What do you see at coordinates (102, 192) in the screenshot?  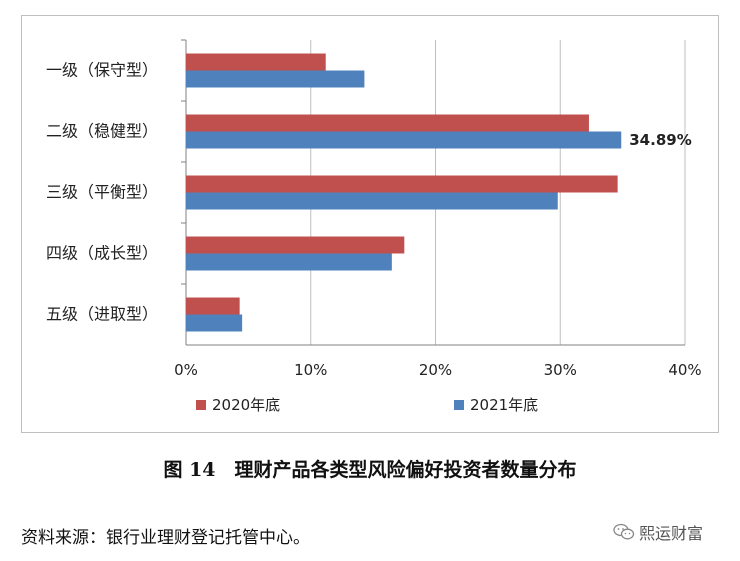 I see `y-category-label: 三级（平衡型）` at bounding box center [102, 192].